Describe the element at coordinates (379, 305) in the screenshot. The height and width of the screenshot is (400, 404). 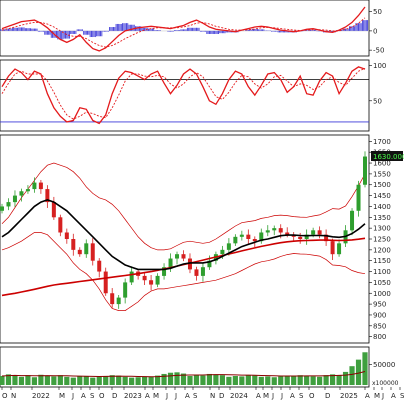
I see `price-tick-label: 950` at that location.